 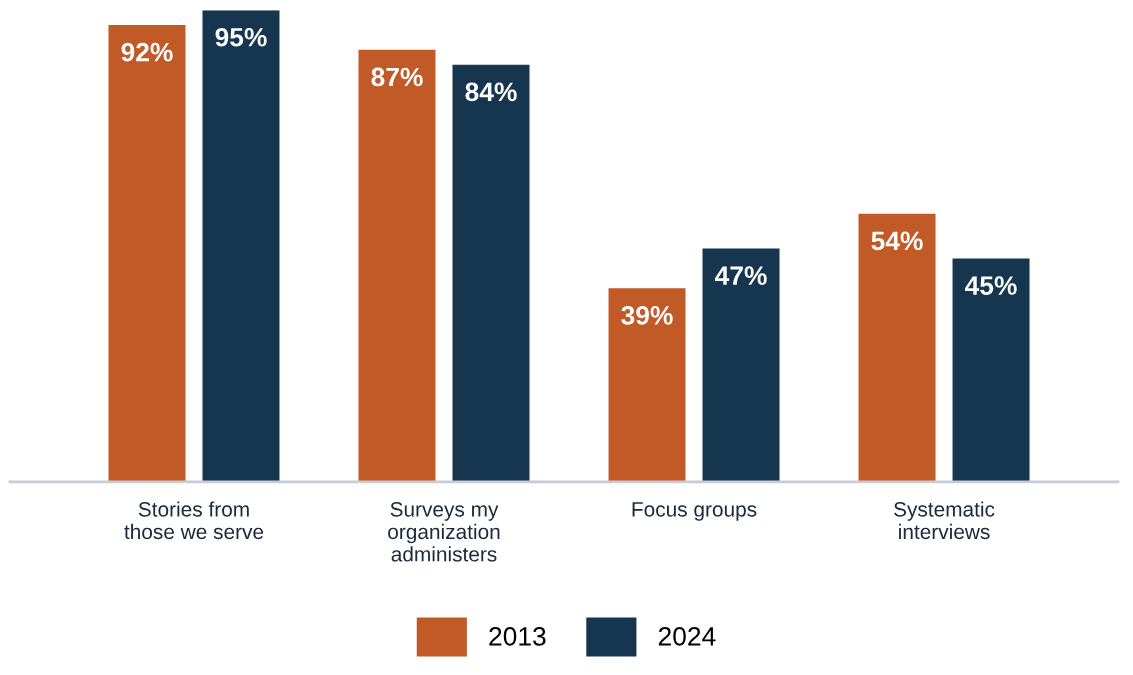 I want to click on data-label: 39%, so click(x=647, y=315).